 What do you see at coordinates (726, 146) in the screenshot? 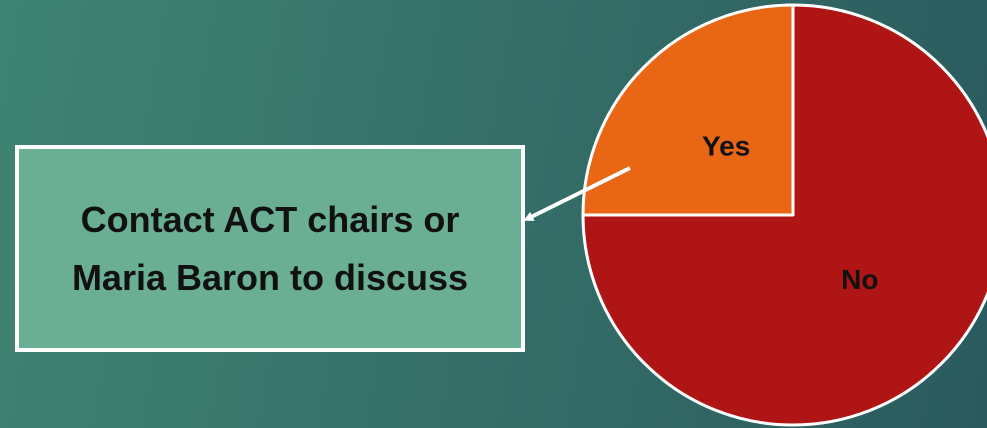
I see `slice-label: Yes` at bounding box center [726, 146].